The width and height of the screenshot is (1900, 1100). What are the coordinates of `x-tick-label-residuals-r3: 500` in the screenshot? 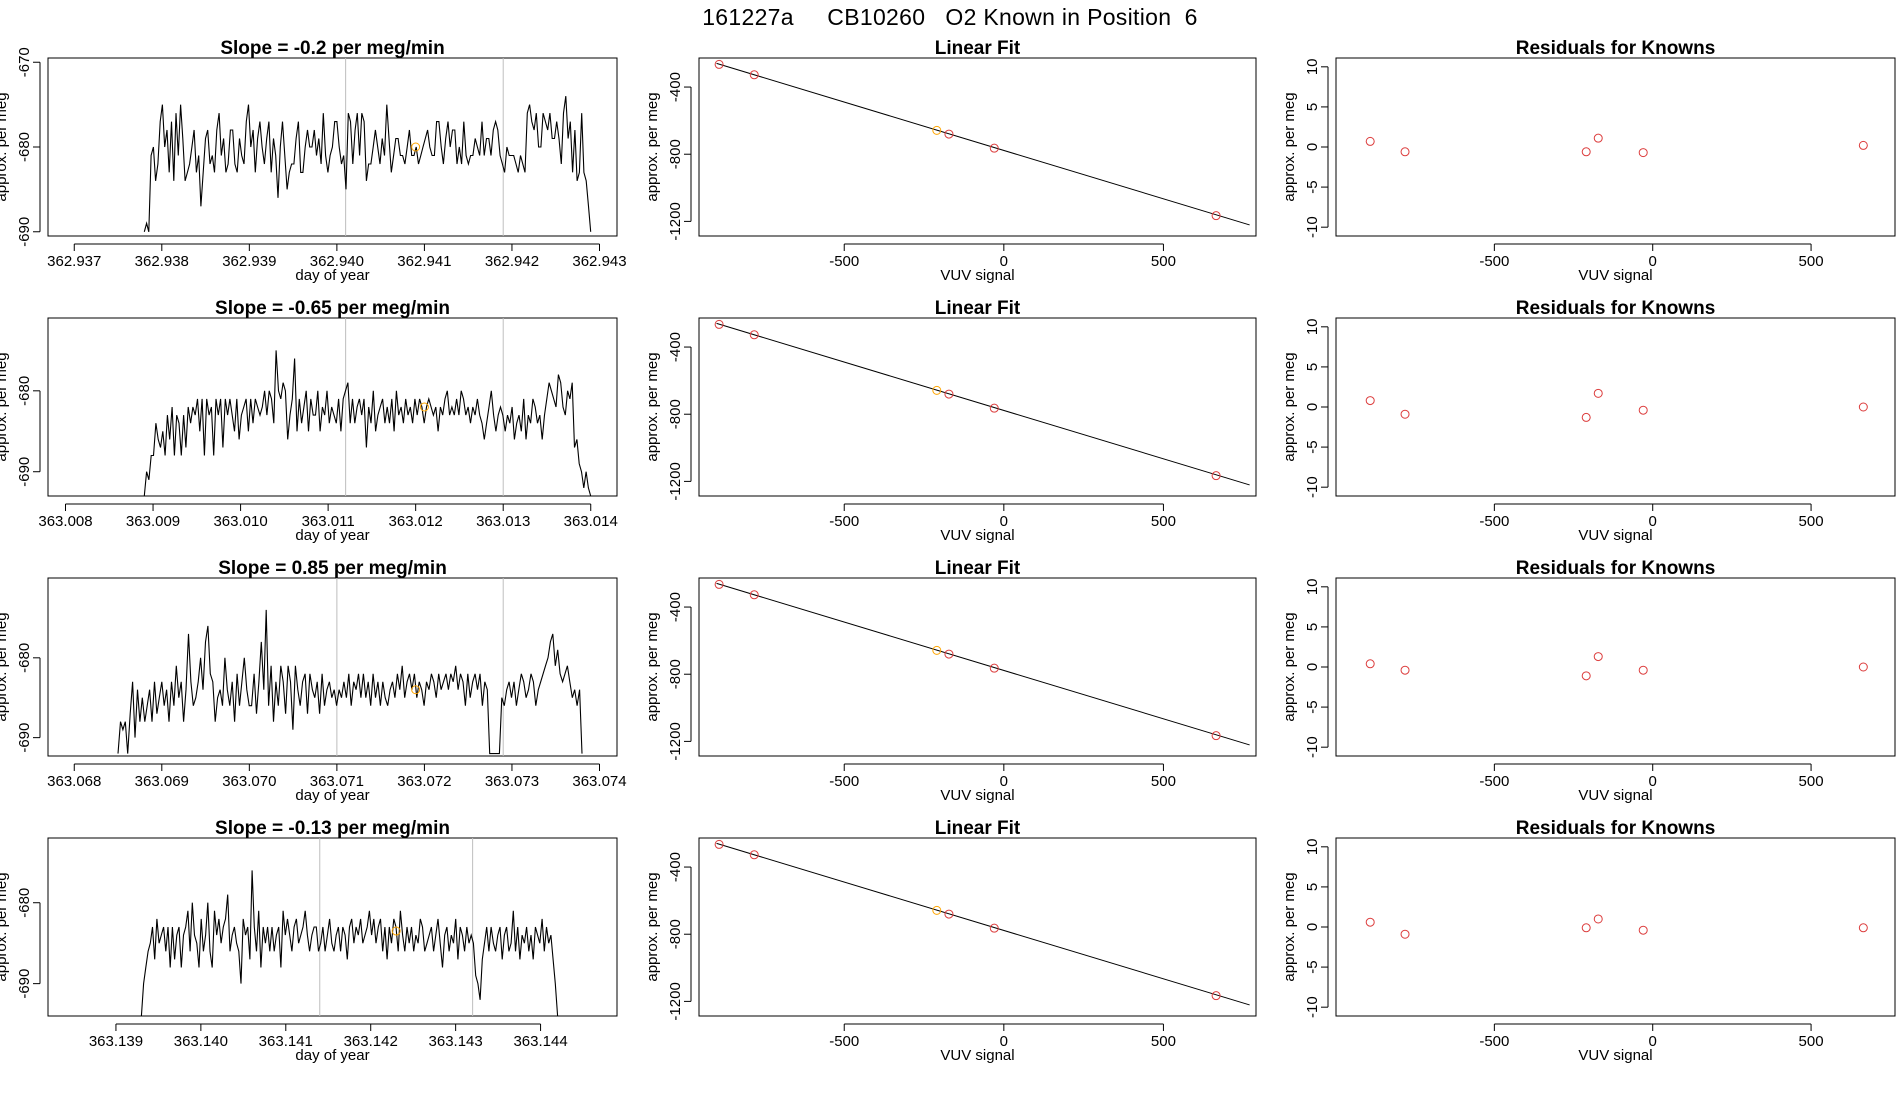 It's located at (1811, 781).